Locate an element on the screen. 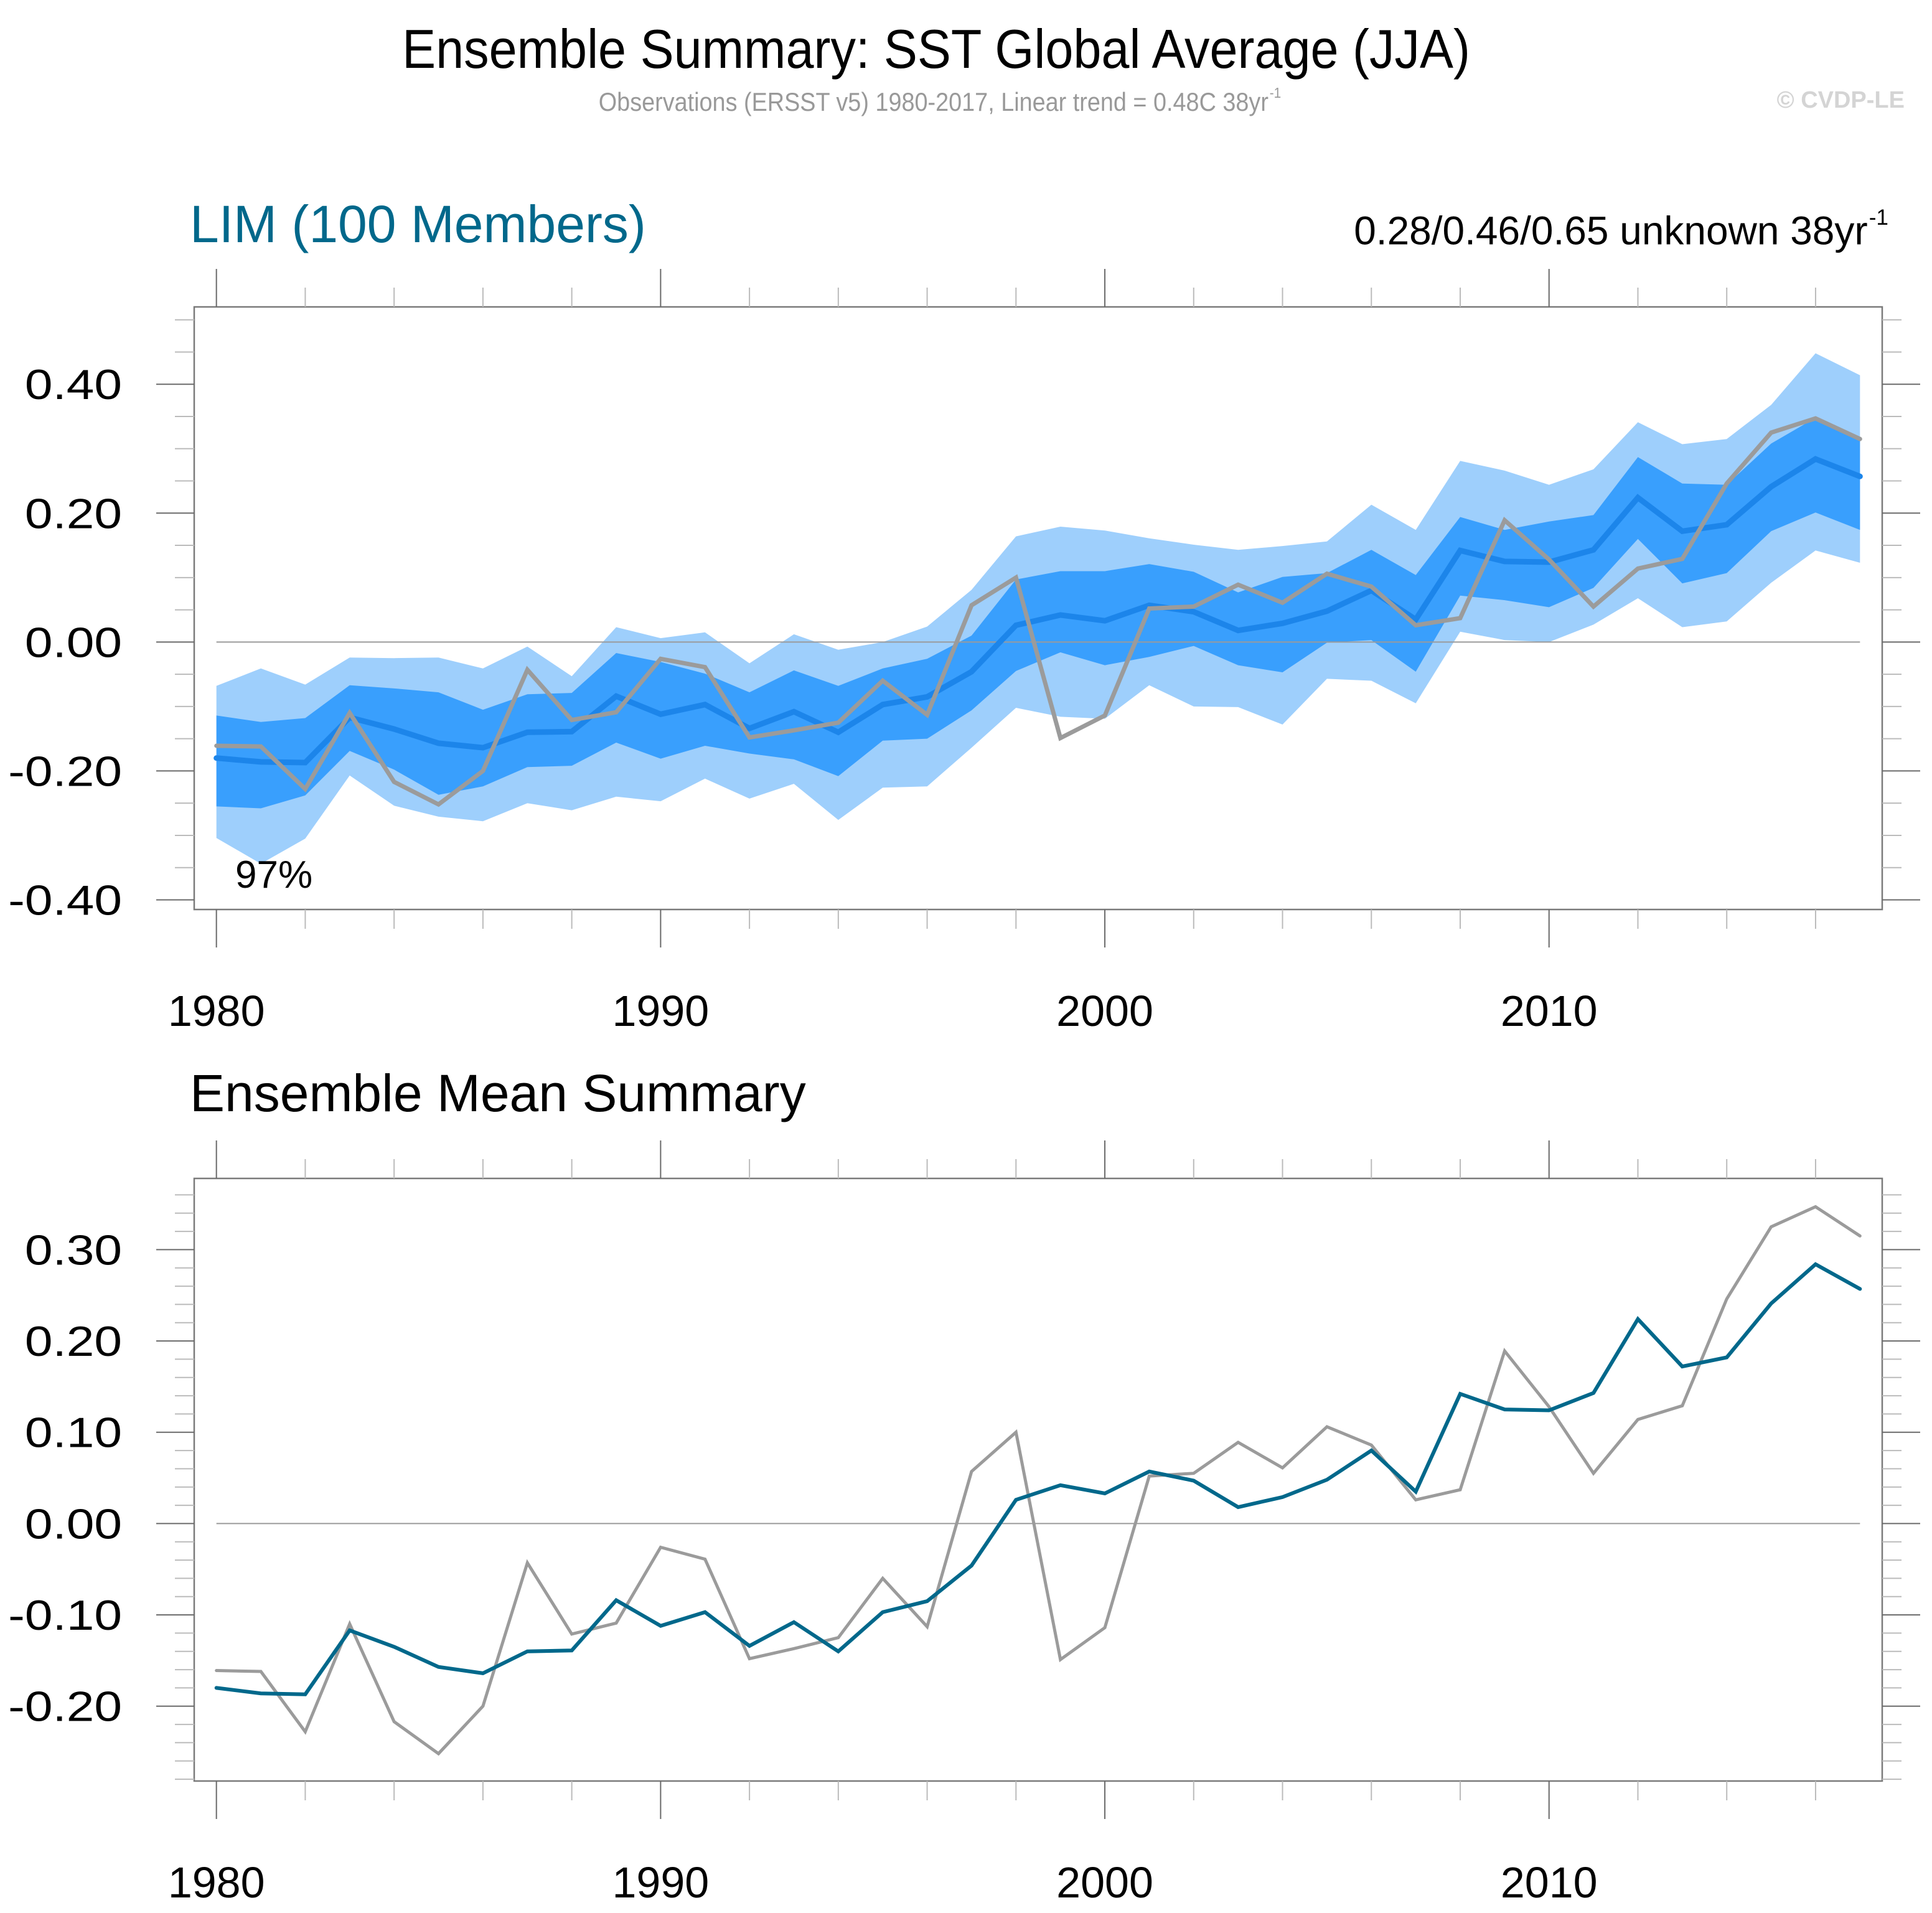 The height and width of the screenshot is (1913, 1932). upper-y-tick-label: -0.20 is located at coordinates (65, 771).